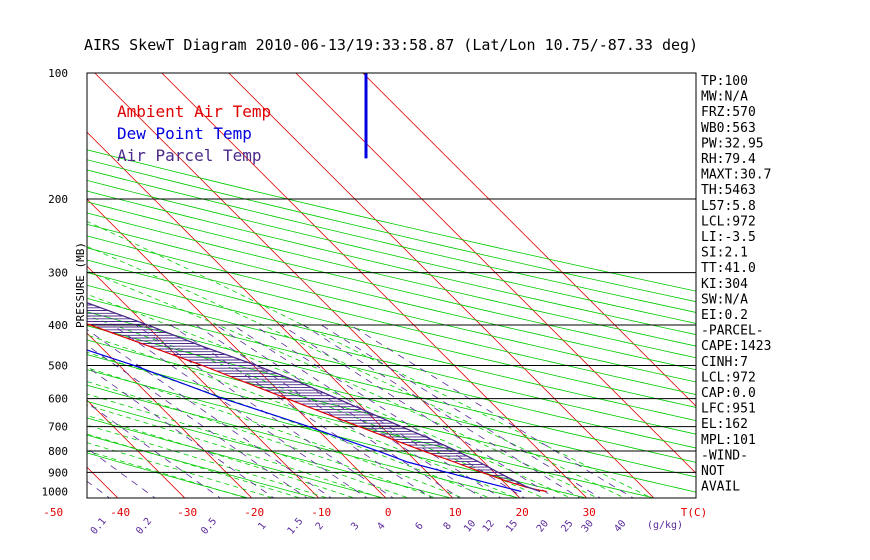 The width and height of the screenshot is (870, 560). Describe the element at coordinates (724, 424) in the screenshot. I see `index-entry: EL:162` at that location.